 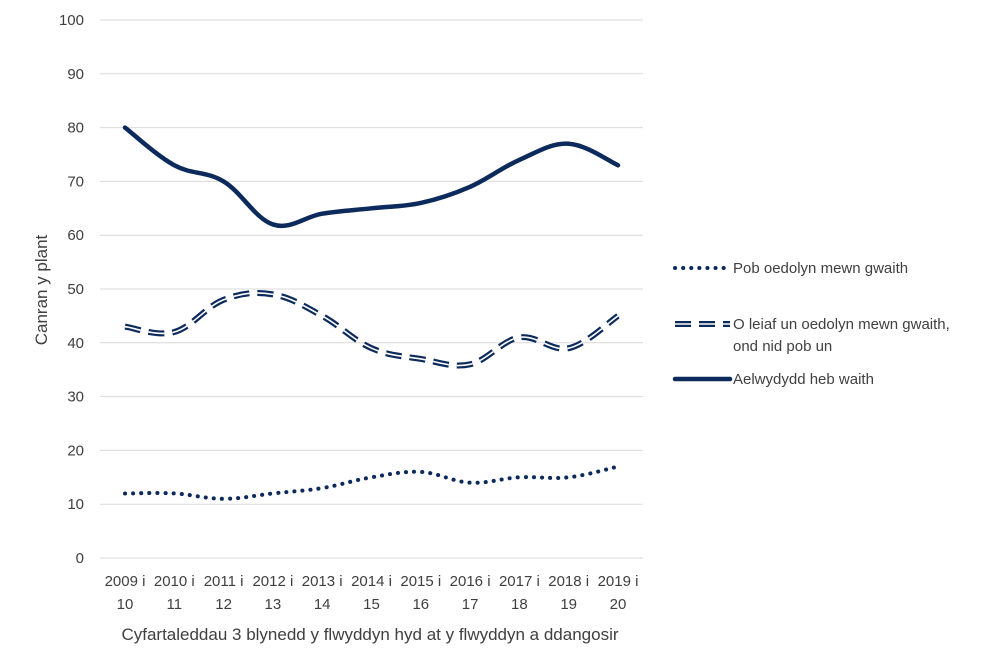 I want to click on x-tick-label: 2019 i, so click(x=618, y=581).